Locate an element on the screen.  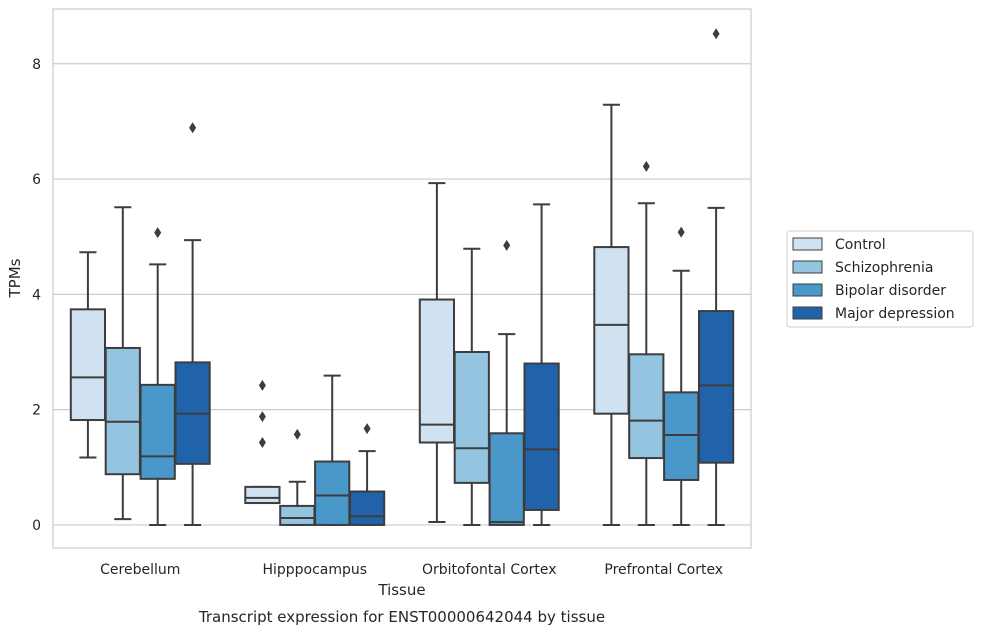
x-tick-label-2: Orbitofontal Cortex is located at coordinates (489, 570).